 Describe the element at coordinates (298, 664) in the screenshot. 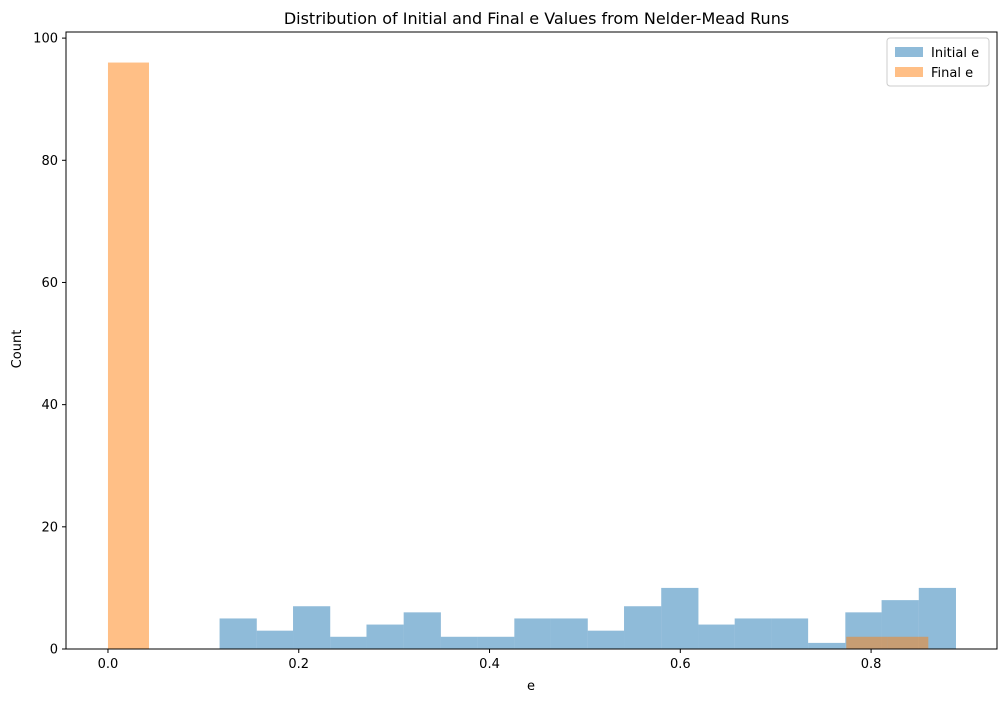

I see `x-tick-label-1: 0.2` at that location.